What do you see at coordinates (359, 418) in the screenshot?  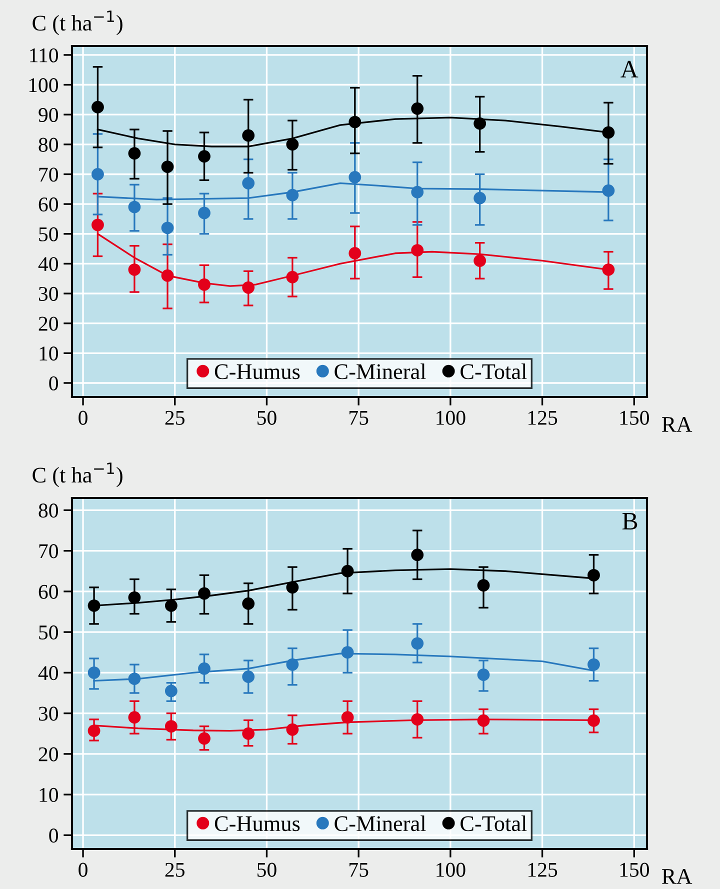 I see `x-tick-label: 75` at bounding box center [359, 418].